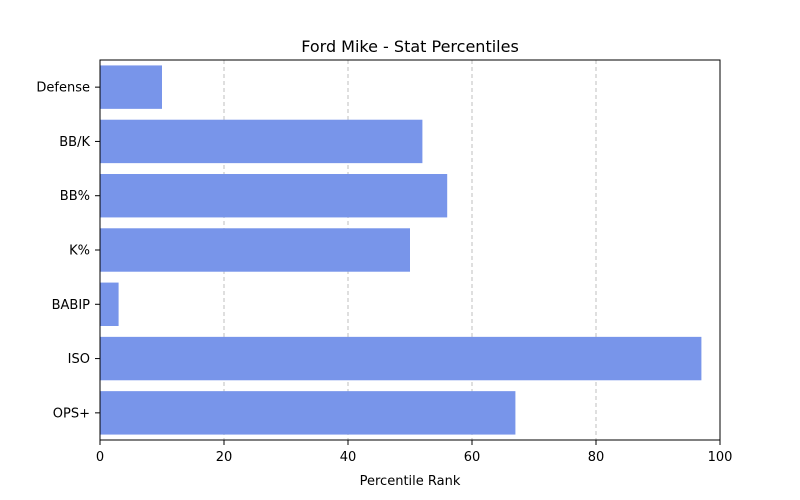 This screenshot has height=500, width=800. I want to click on x-tick-label: 40, so click(348, 457).